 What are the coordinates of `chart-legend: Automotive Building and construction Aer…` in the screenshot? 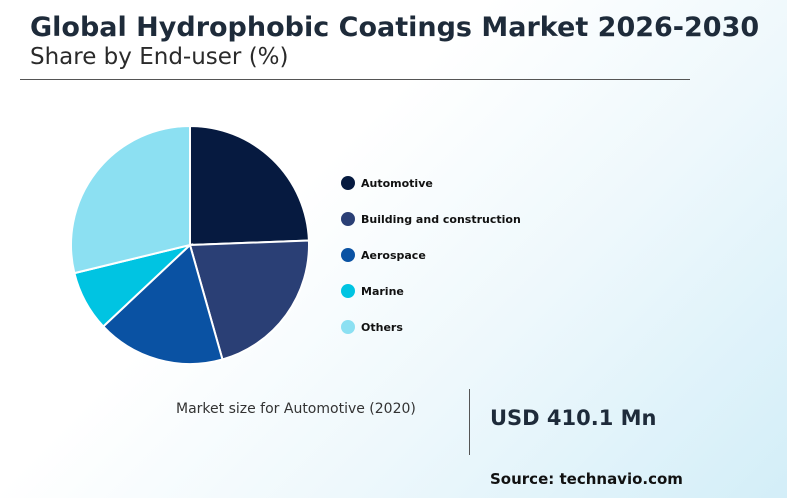 It's located at (431, 264).